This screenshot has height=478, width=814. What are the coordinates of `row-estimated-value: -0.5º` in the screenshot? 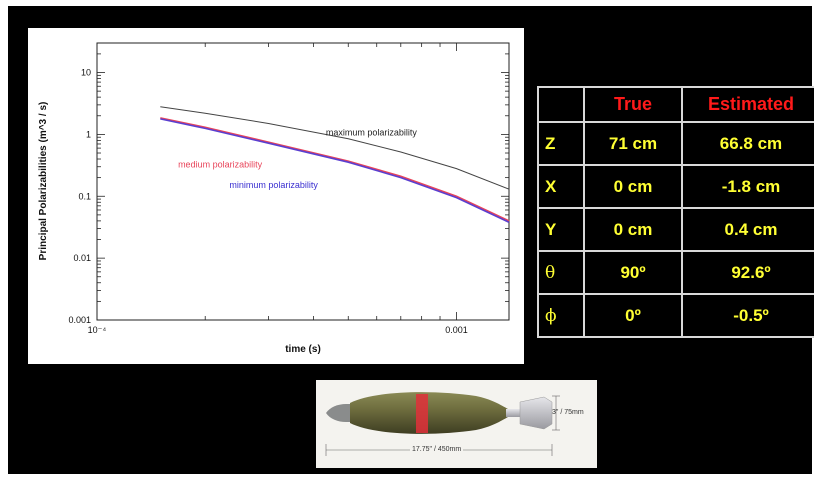 It's located at (747, 315).